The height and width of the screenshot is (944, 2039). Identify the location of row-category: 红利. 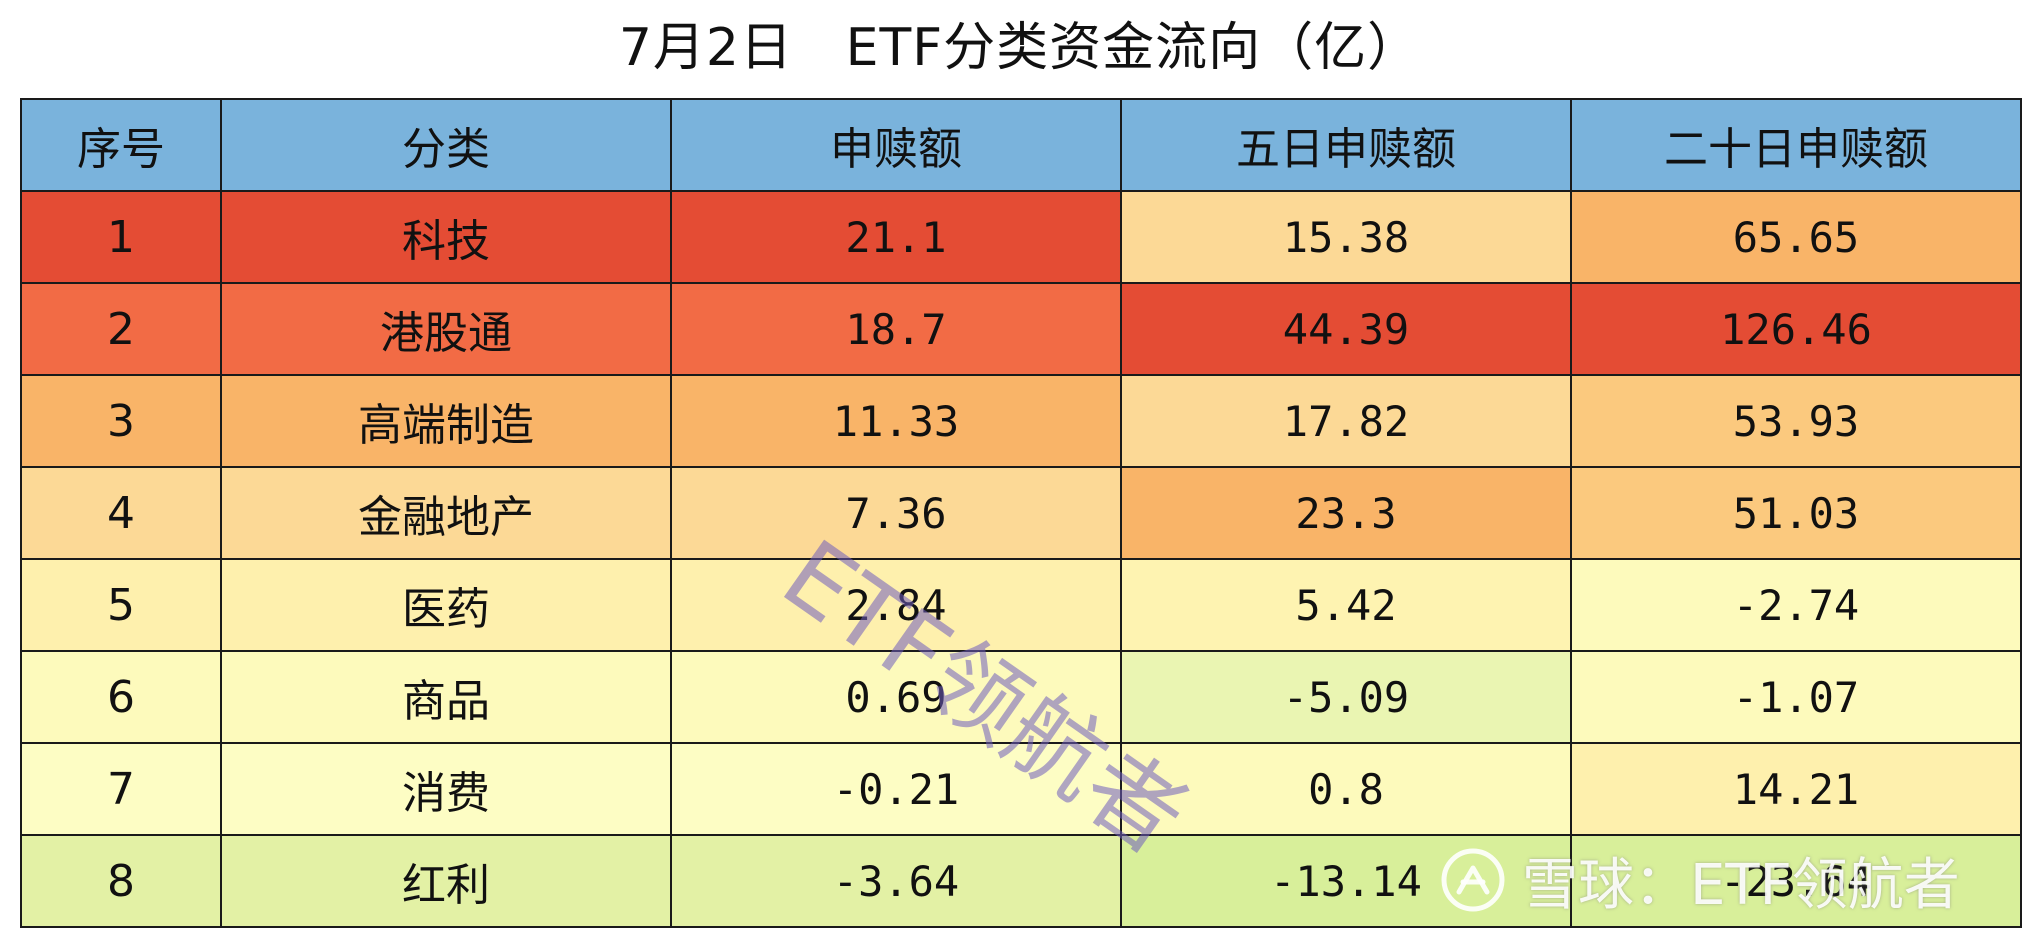
(446, 881).